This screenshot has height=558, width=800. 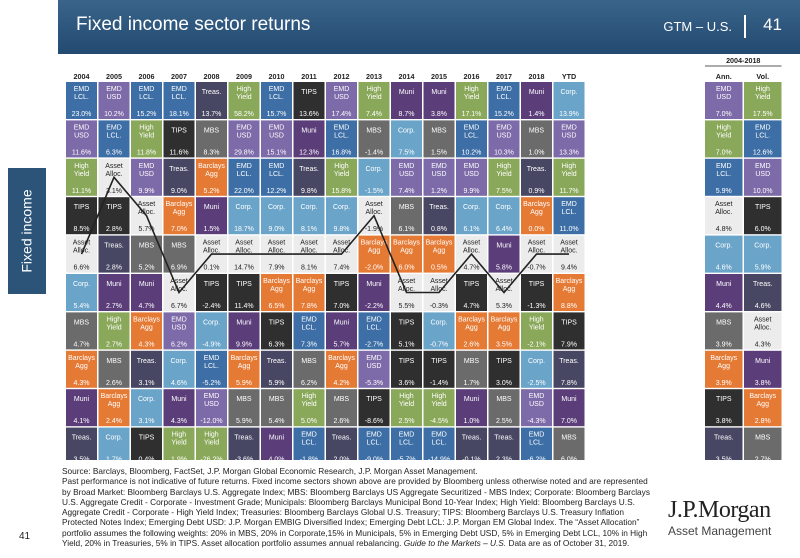 I want to click on return-cell-value: -0.1%, so click(x=471, y=458).